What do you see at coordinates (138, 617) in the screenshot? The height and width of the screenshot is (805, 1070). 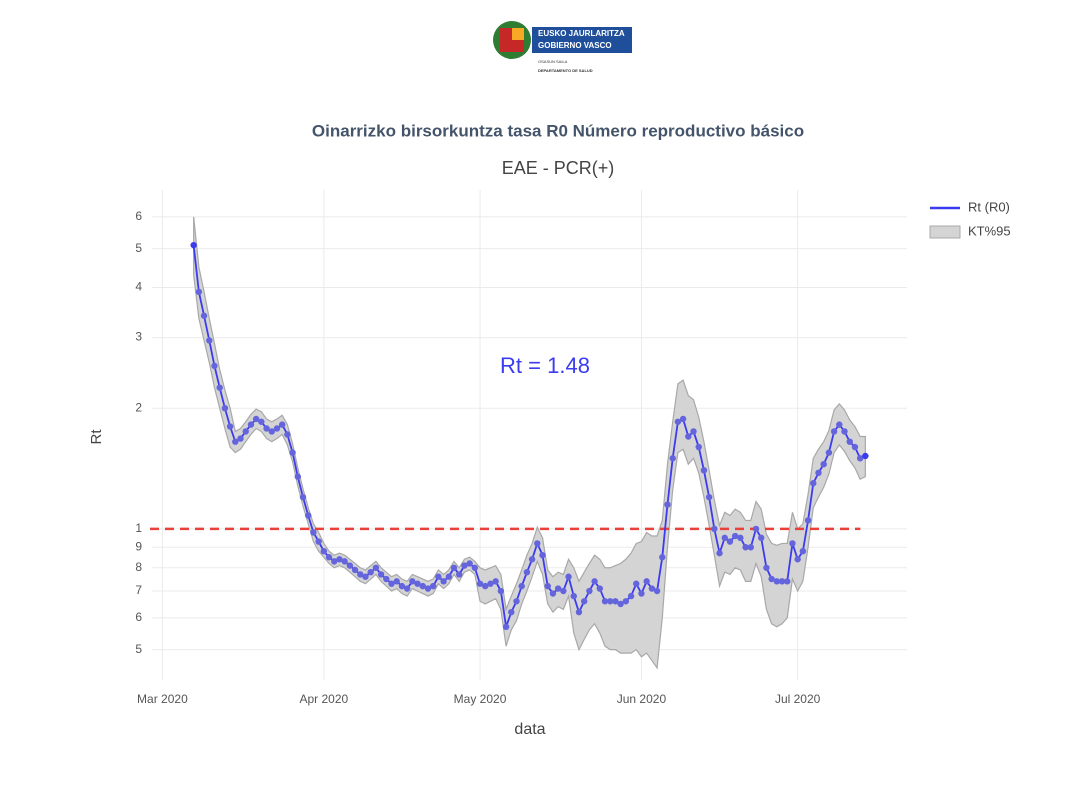 I see `y-tick-label: 6` at bounding box center [138, 617].